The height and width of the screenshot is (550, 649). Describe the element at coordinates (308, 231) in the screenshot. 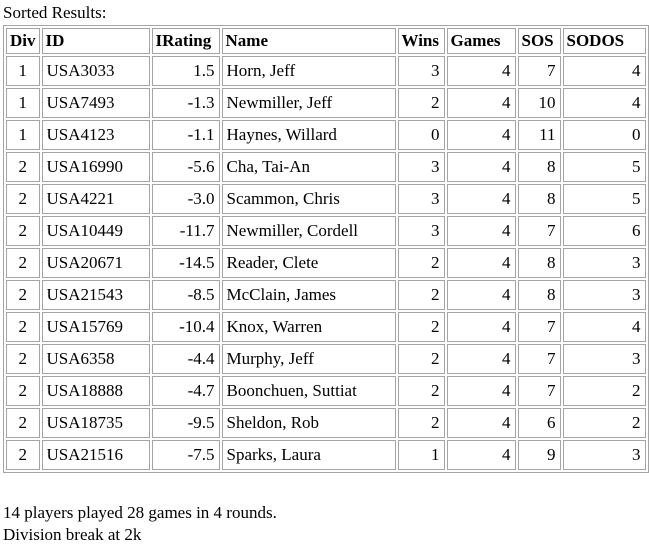

I see `cell-name: Newmiller, Cordell` at that location.